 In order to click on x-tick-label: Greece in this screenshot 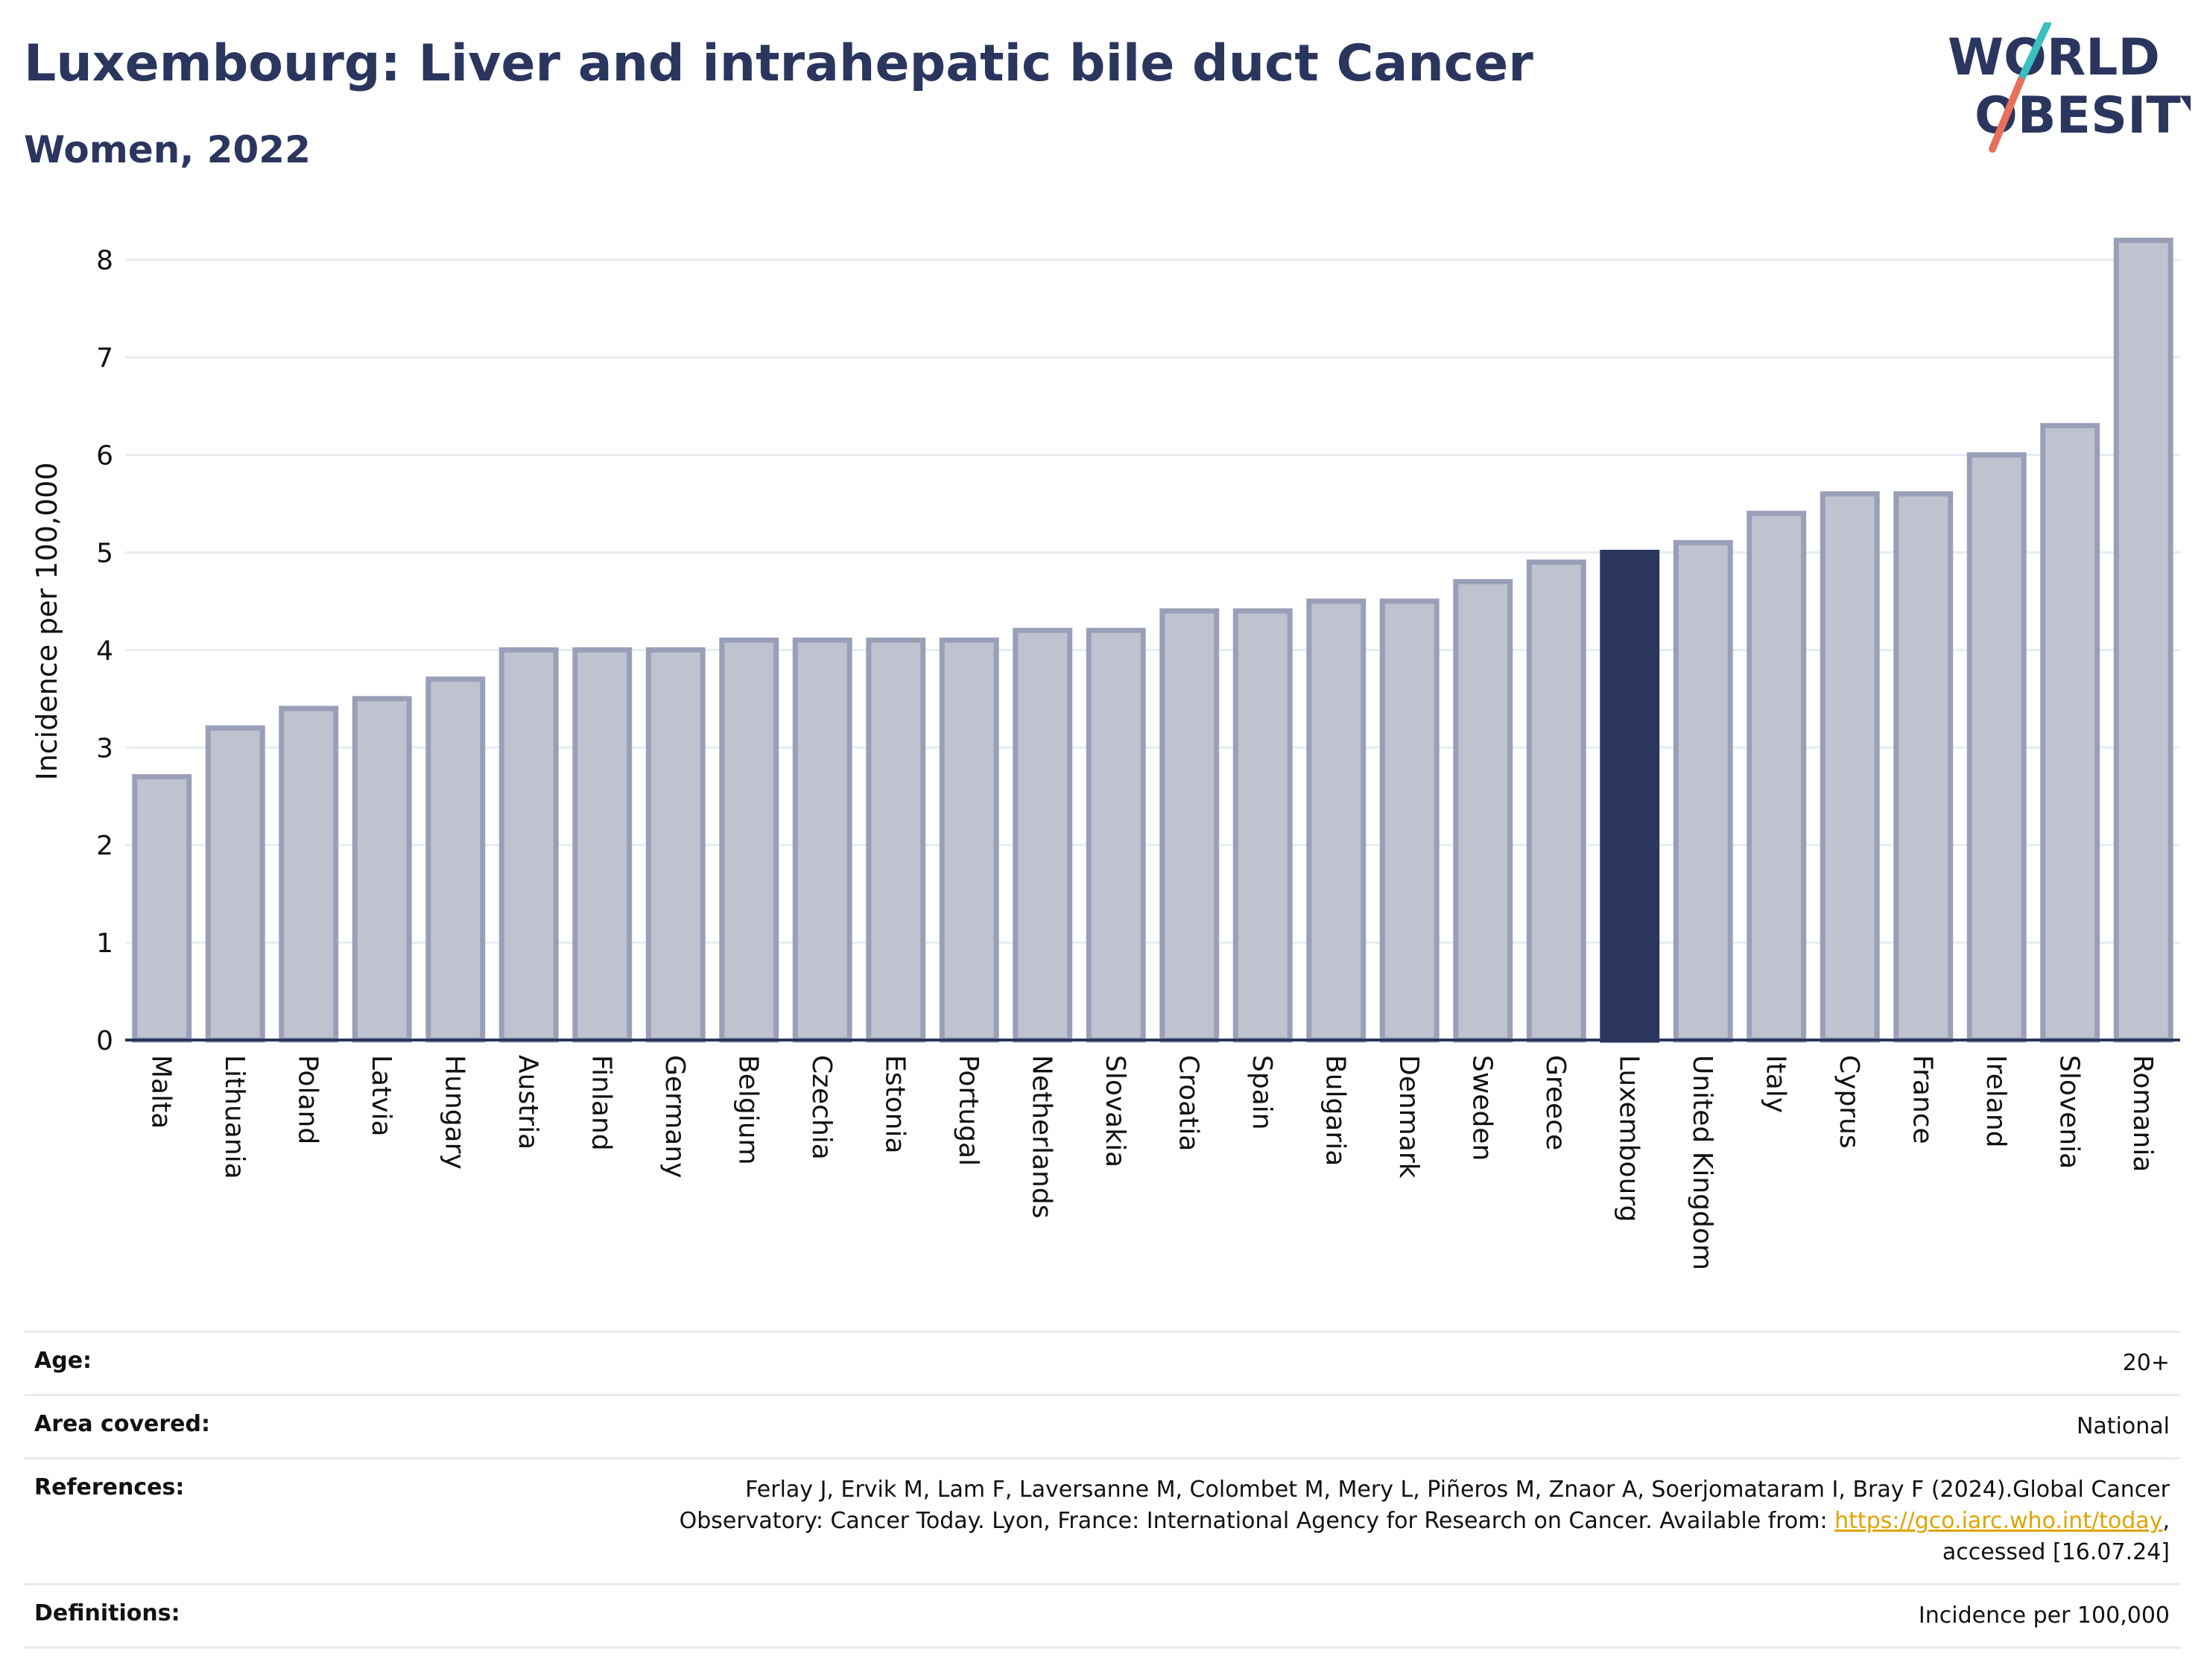, I will do `click(1555, 1102)`.